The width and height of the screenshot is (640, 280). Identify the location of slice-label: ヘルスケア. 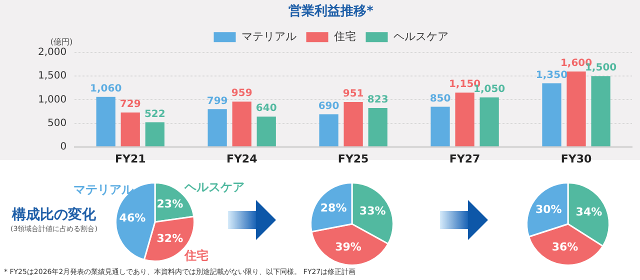
(214, 187).